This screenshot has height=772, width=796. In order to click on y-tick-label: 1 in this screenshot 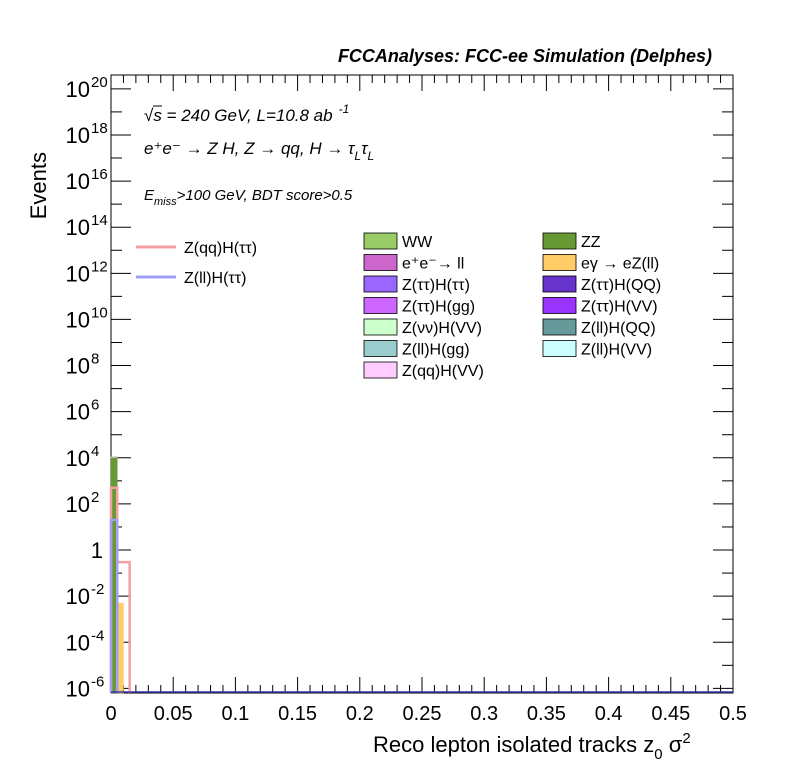, I will do `click(97, 550)`.